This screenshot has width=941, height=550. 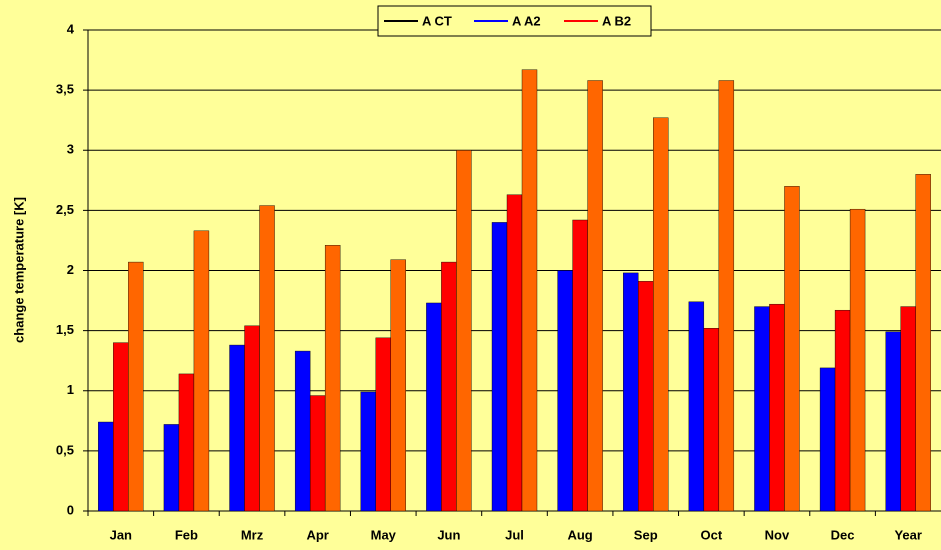 What do you see at coordinates (448, 534) in the screenshot?
I see `x-tick-label: Jun` at bounding box center [448, 534].